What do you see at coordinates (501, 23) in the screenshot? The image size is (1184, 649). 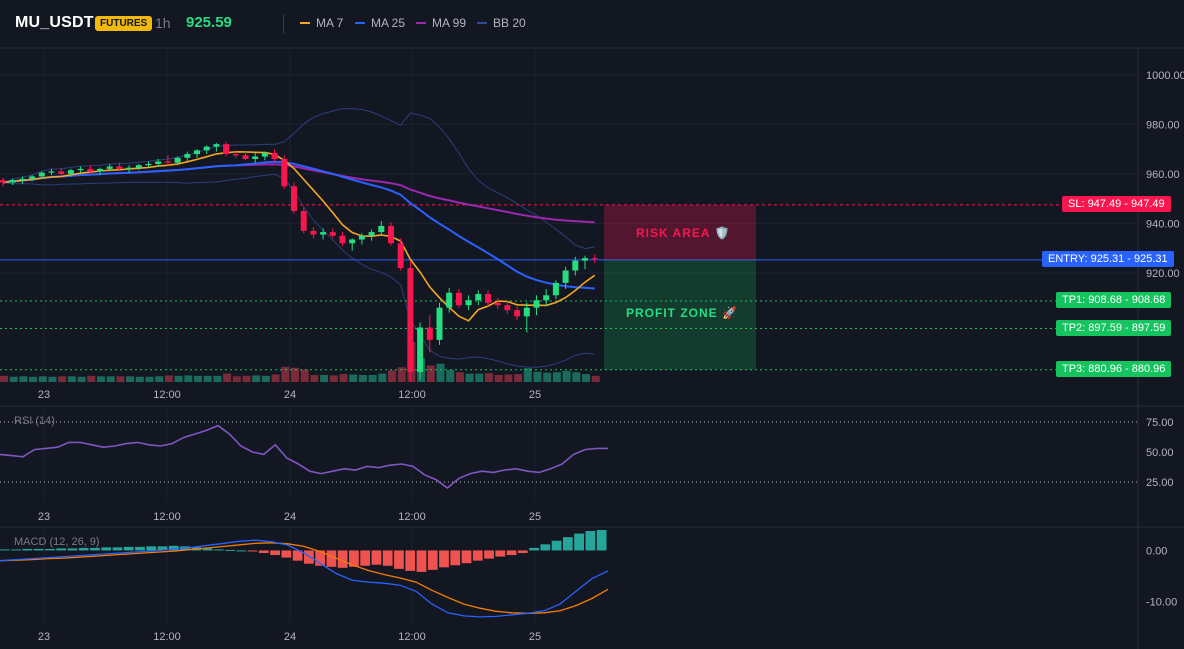 I see `legend-bb20: BB 20` at bounding box center [501, 23].